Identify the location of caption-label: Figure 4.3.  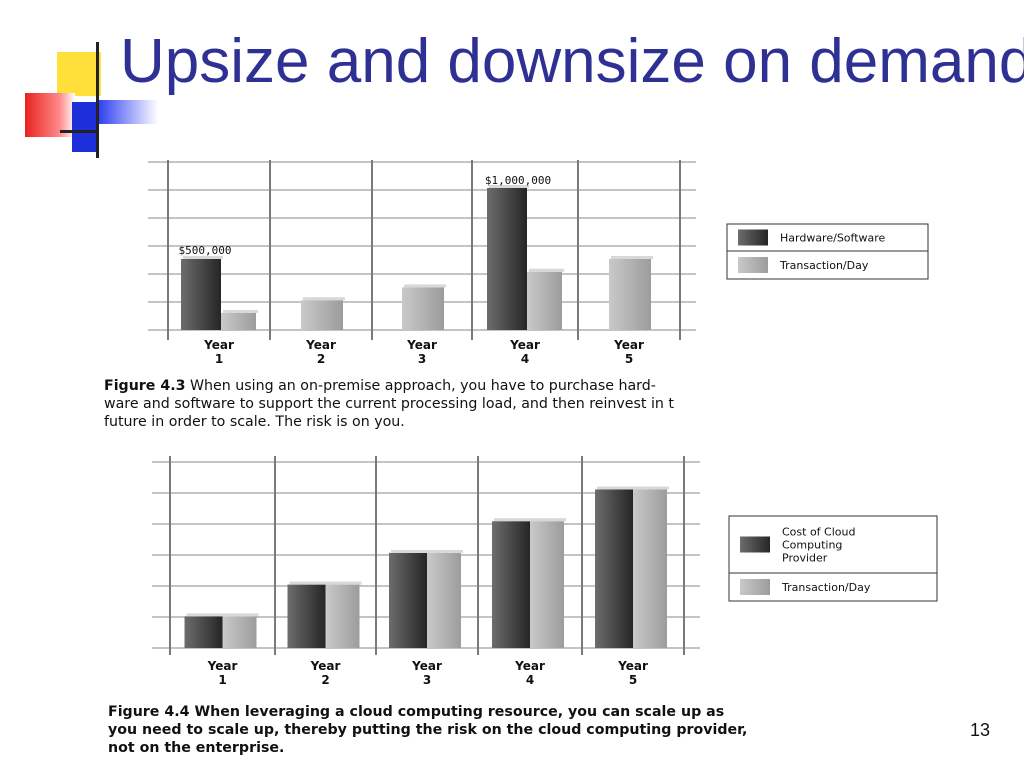
(145, 386).